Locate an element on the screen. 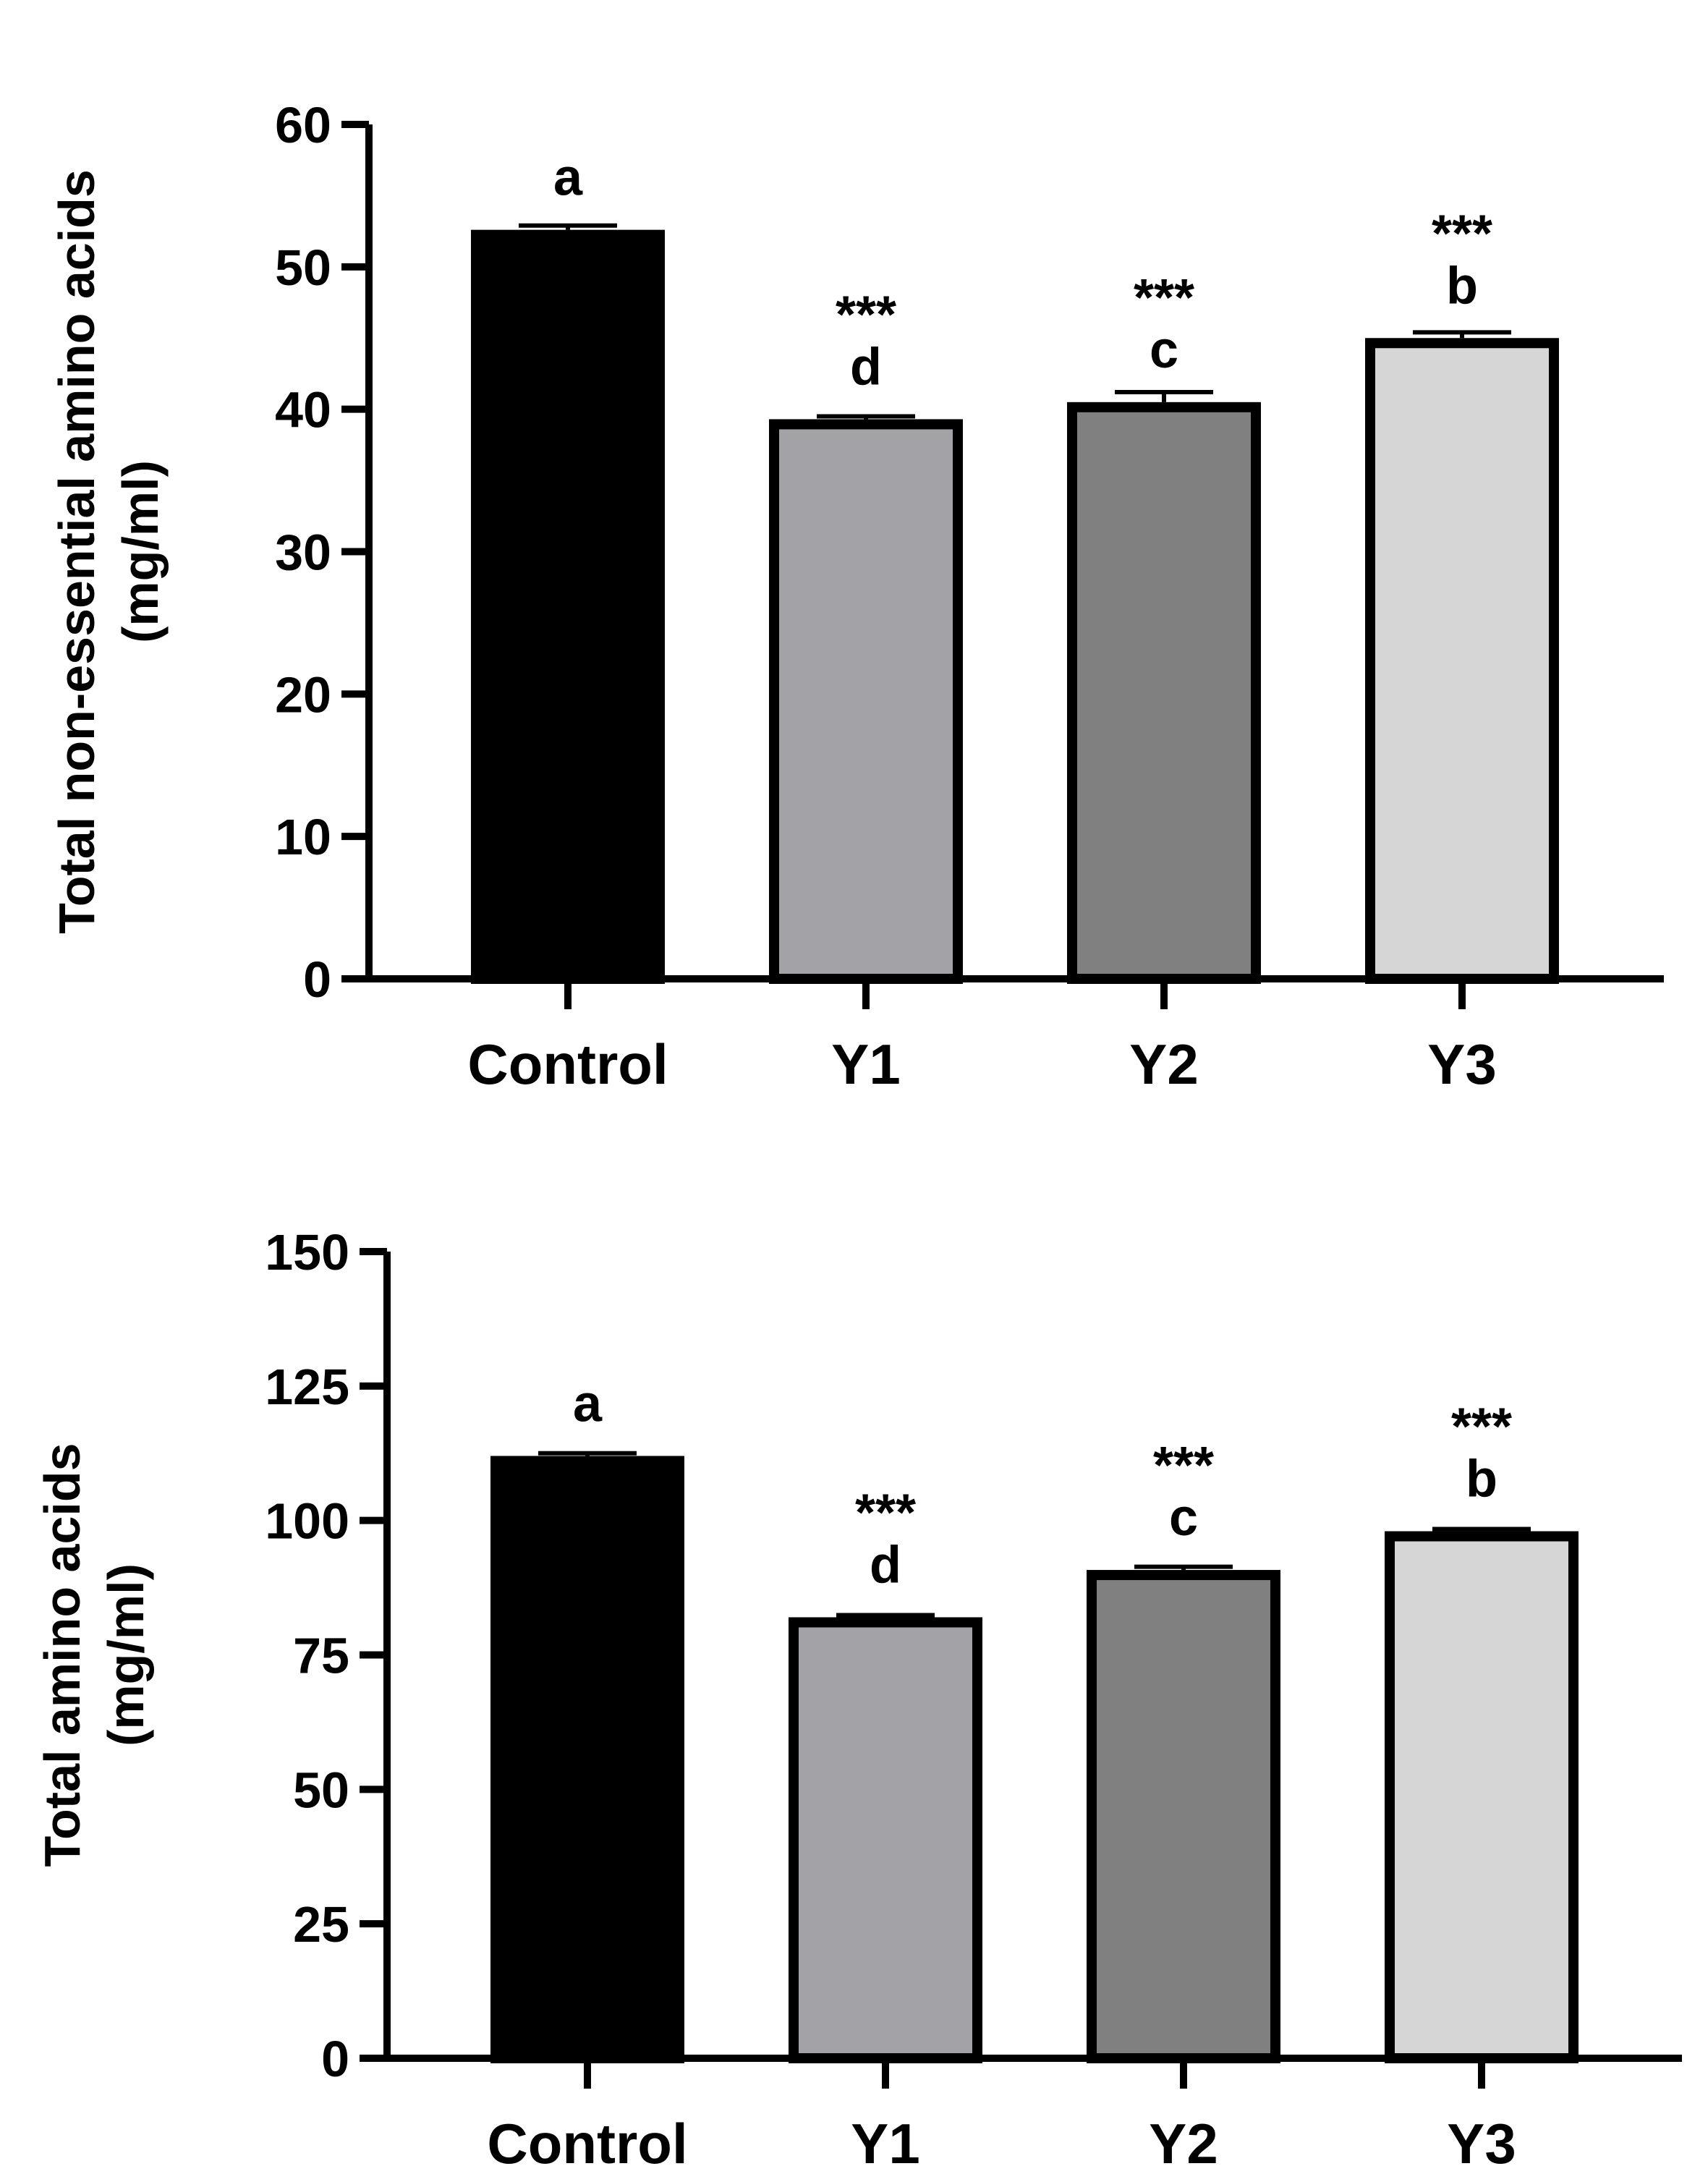 Image resolution: width=1708 pixels, height=2174 pixels. y-tick-label: 25 is located at coordinates (321, 1924).